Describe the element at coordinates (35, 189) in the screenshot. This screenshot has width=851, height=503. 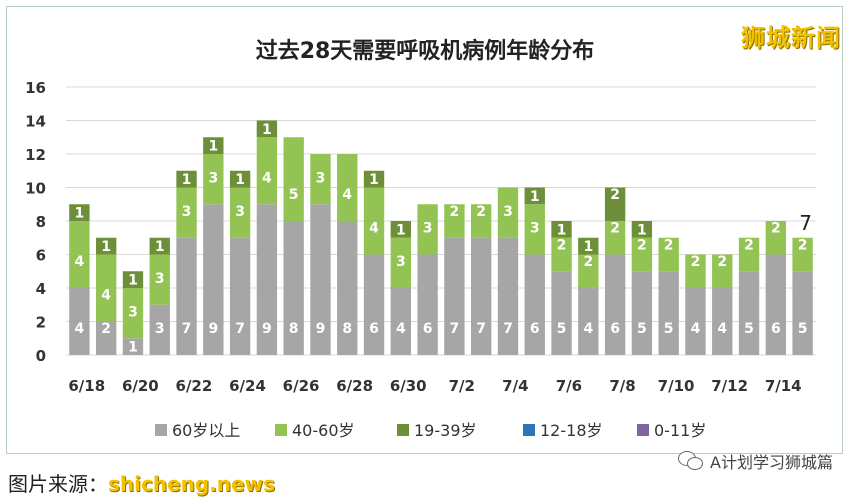
I see `y-tick-label: 10` at that location.